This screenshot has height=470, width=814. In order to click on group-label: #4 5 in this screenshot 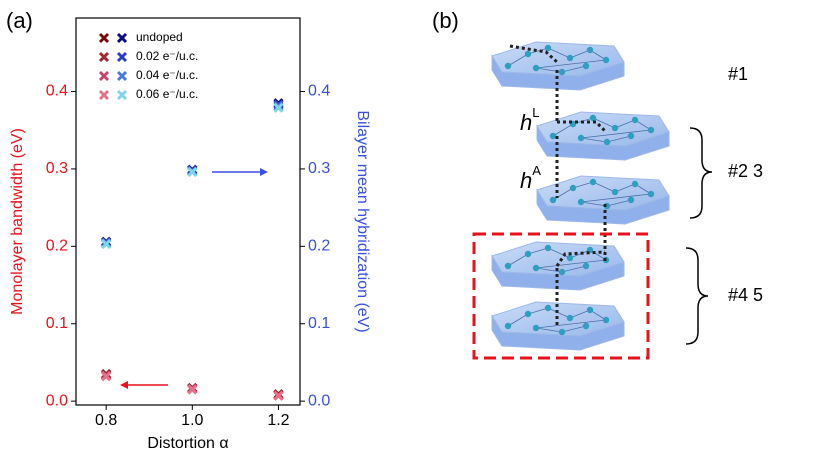, I will do `click(745, 295)`.